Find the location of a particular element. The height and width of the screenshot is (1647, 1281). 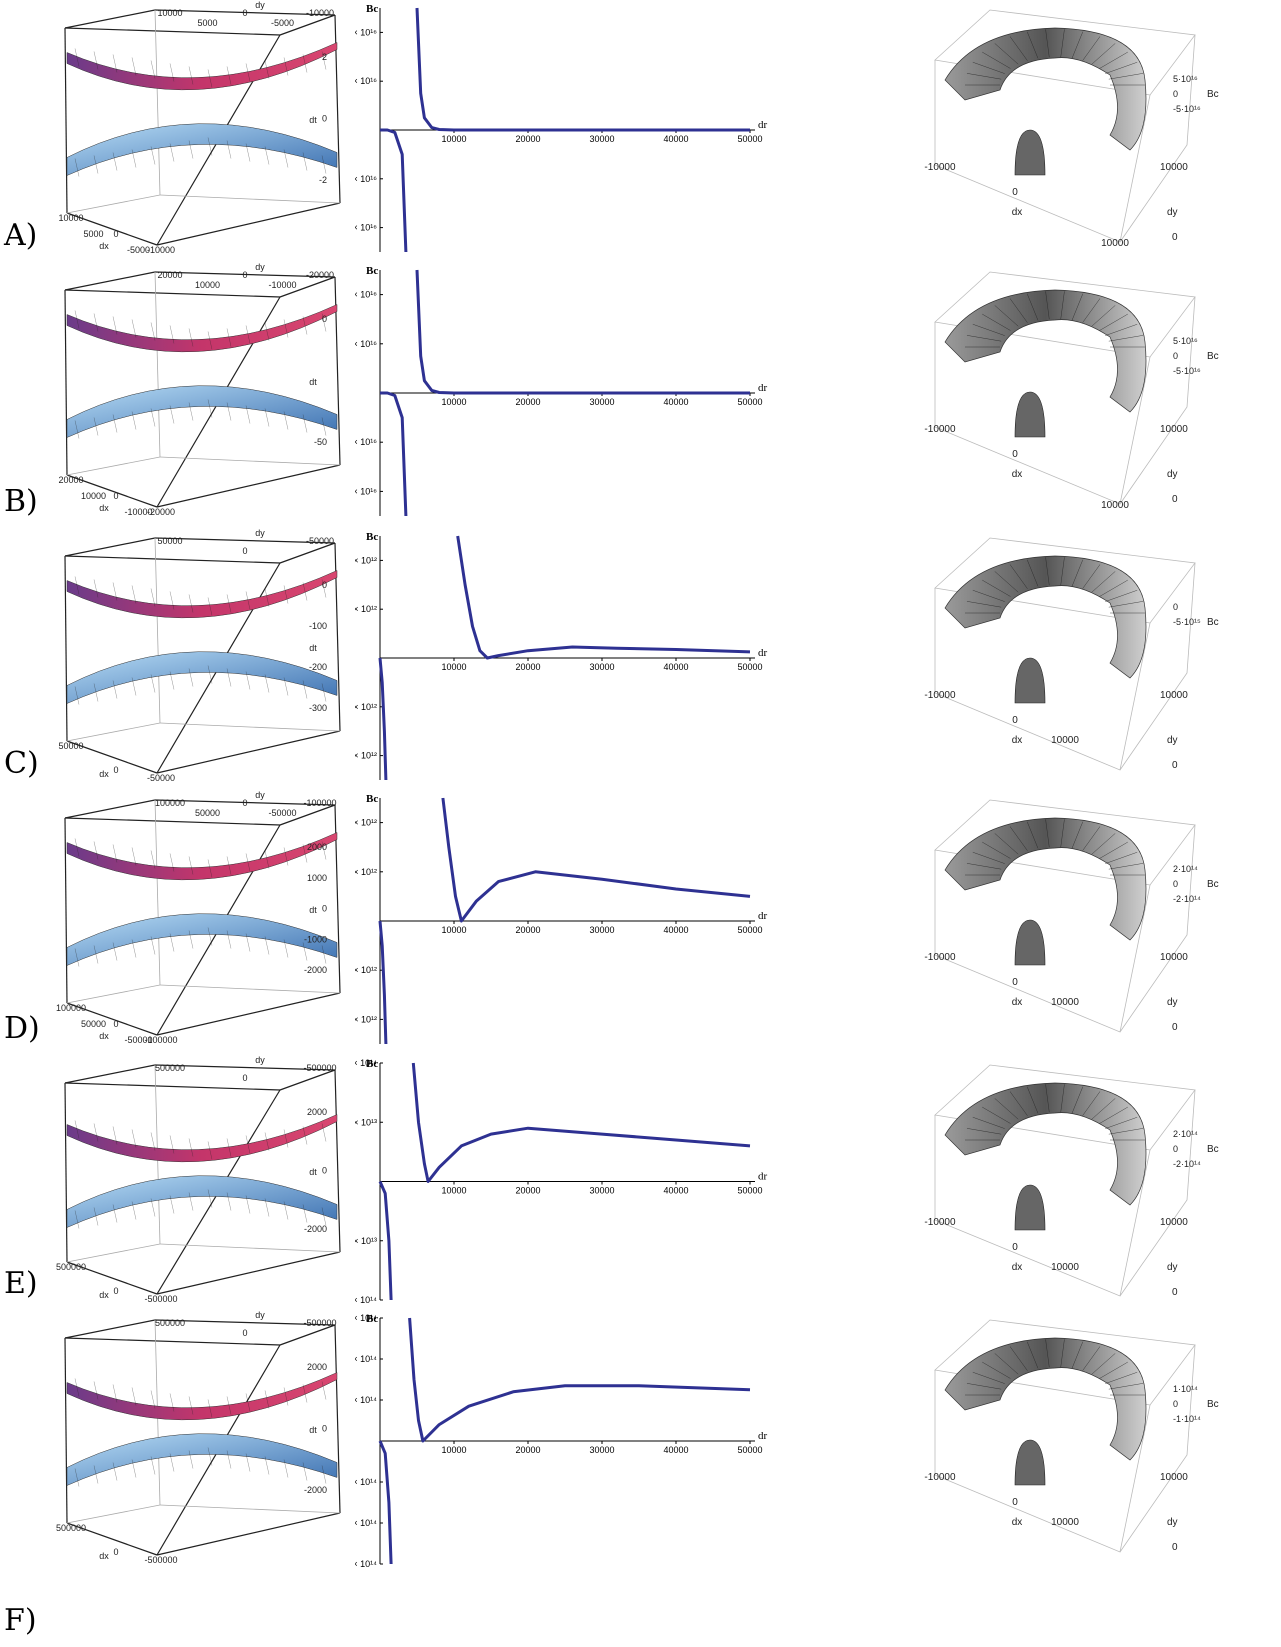

dy-tick-label: -5000 is located at coordinates (282, 23).